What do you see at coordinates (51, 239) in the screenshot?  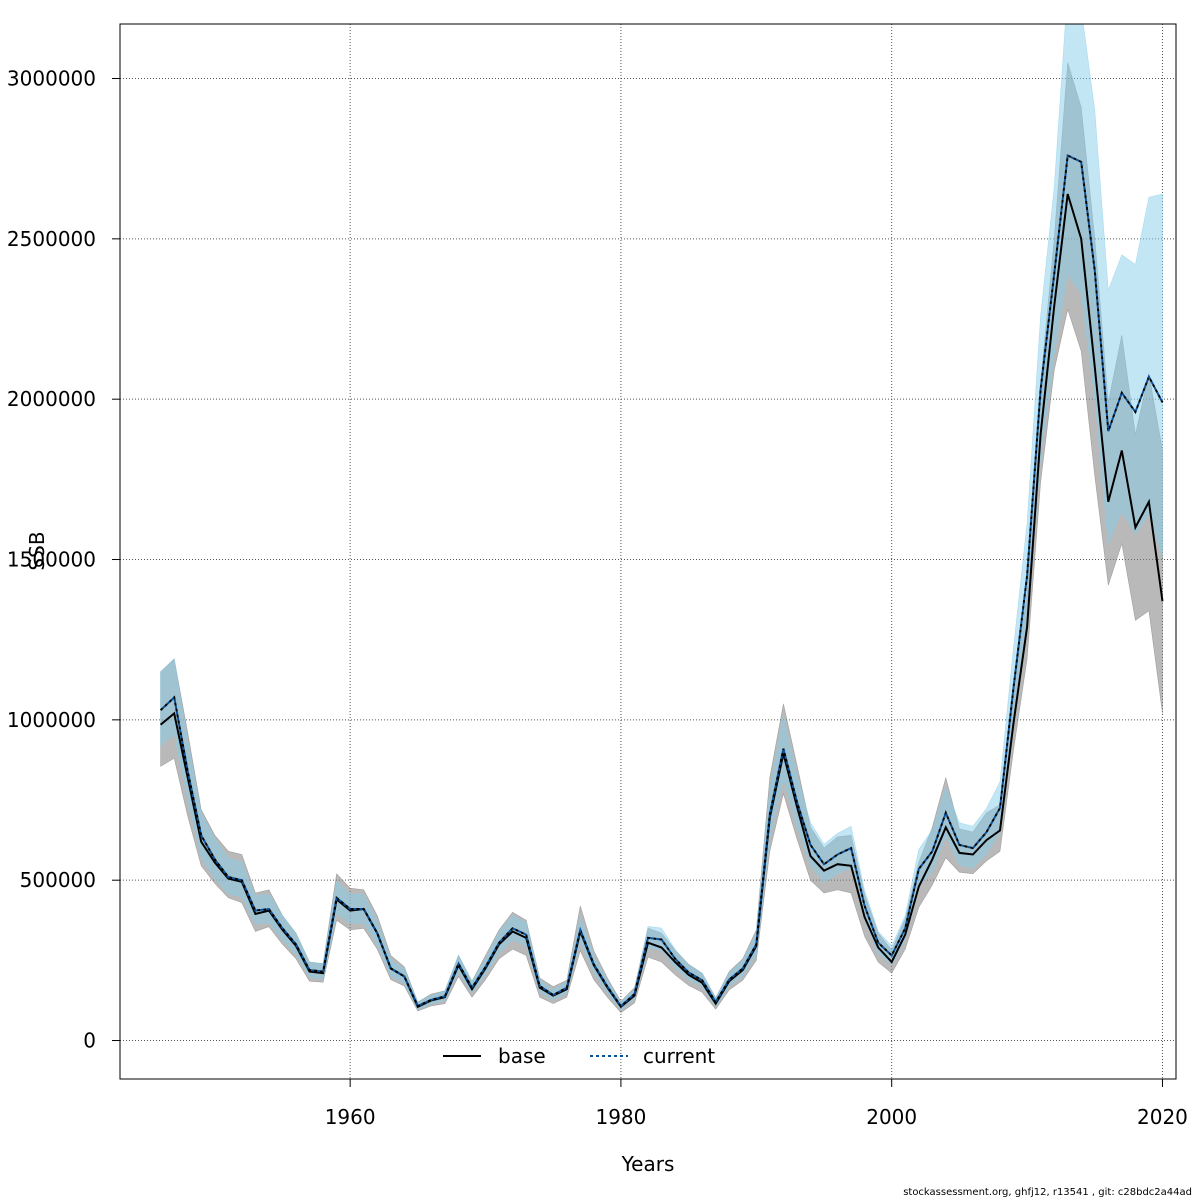 I see `y-tick-label: 2500000` at bounding box center [51, 239].